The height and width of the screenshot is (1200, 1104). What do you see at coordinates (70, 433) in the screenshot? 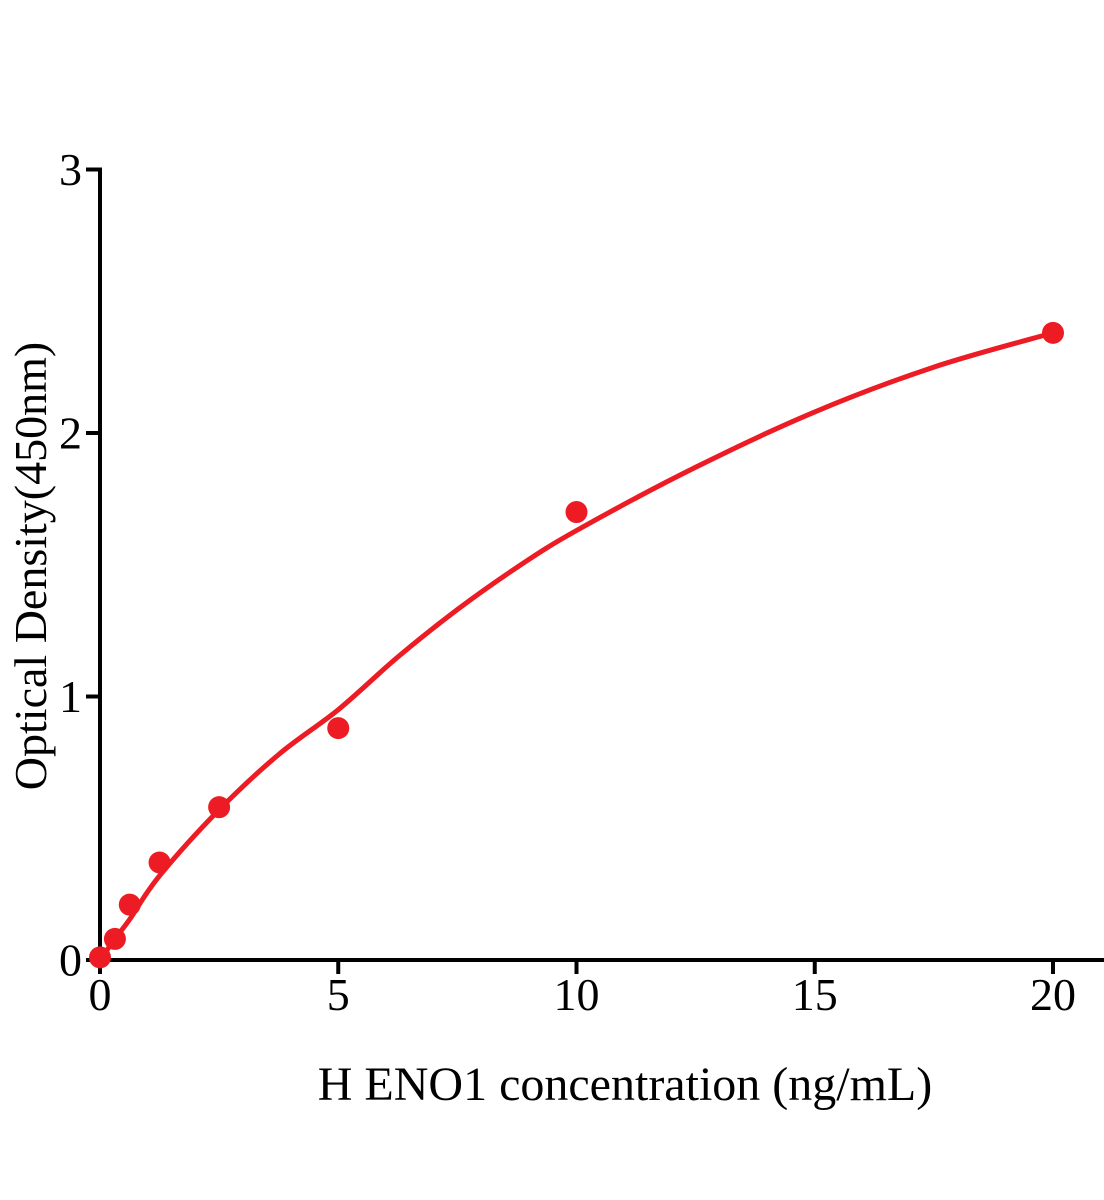
I see `y-tick-label: 2` at bounding box center [70, 433].